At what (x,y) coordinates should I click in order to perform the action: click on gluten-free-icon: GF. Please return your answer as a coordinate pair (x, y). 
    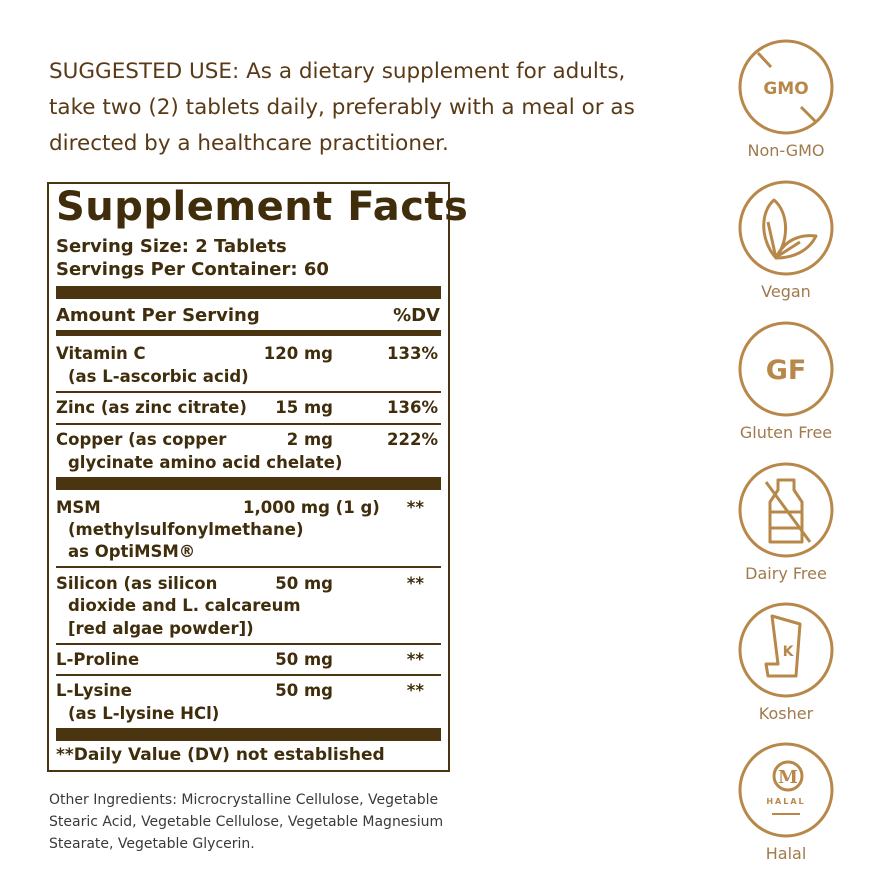
    Looking at the image, I should click on (786, 369).